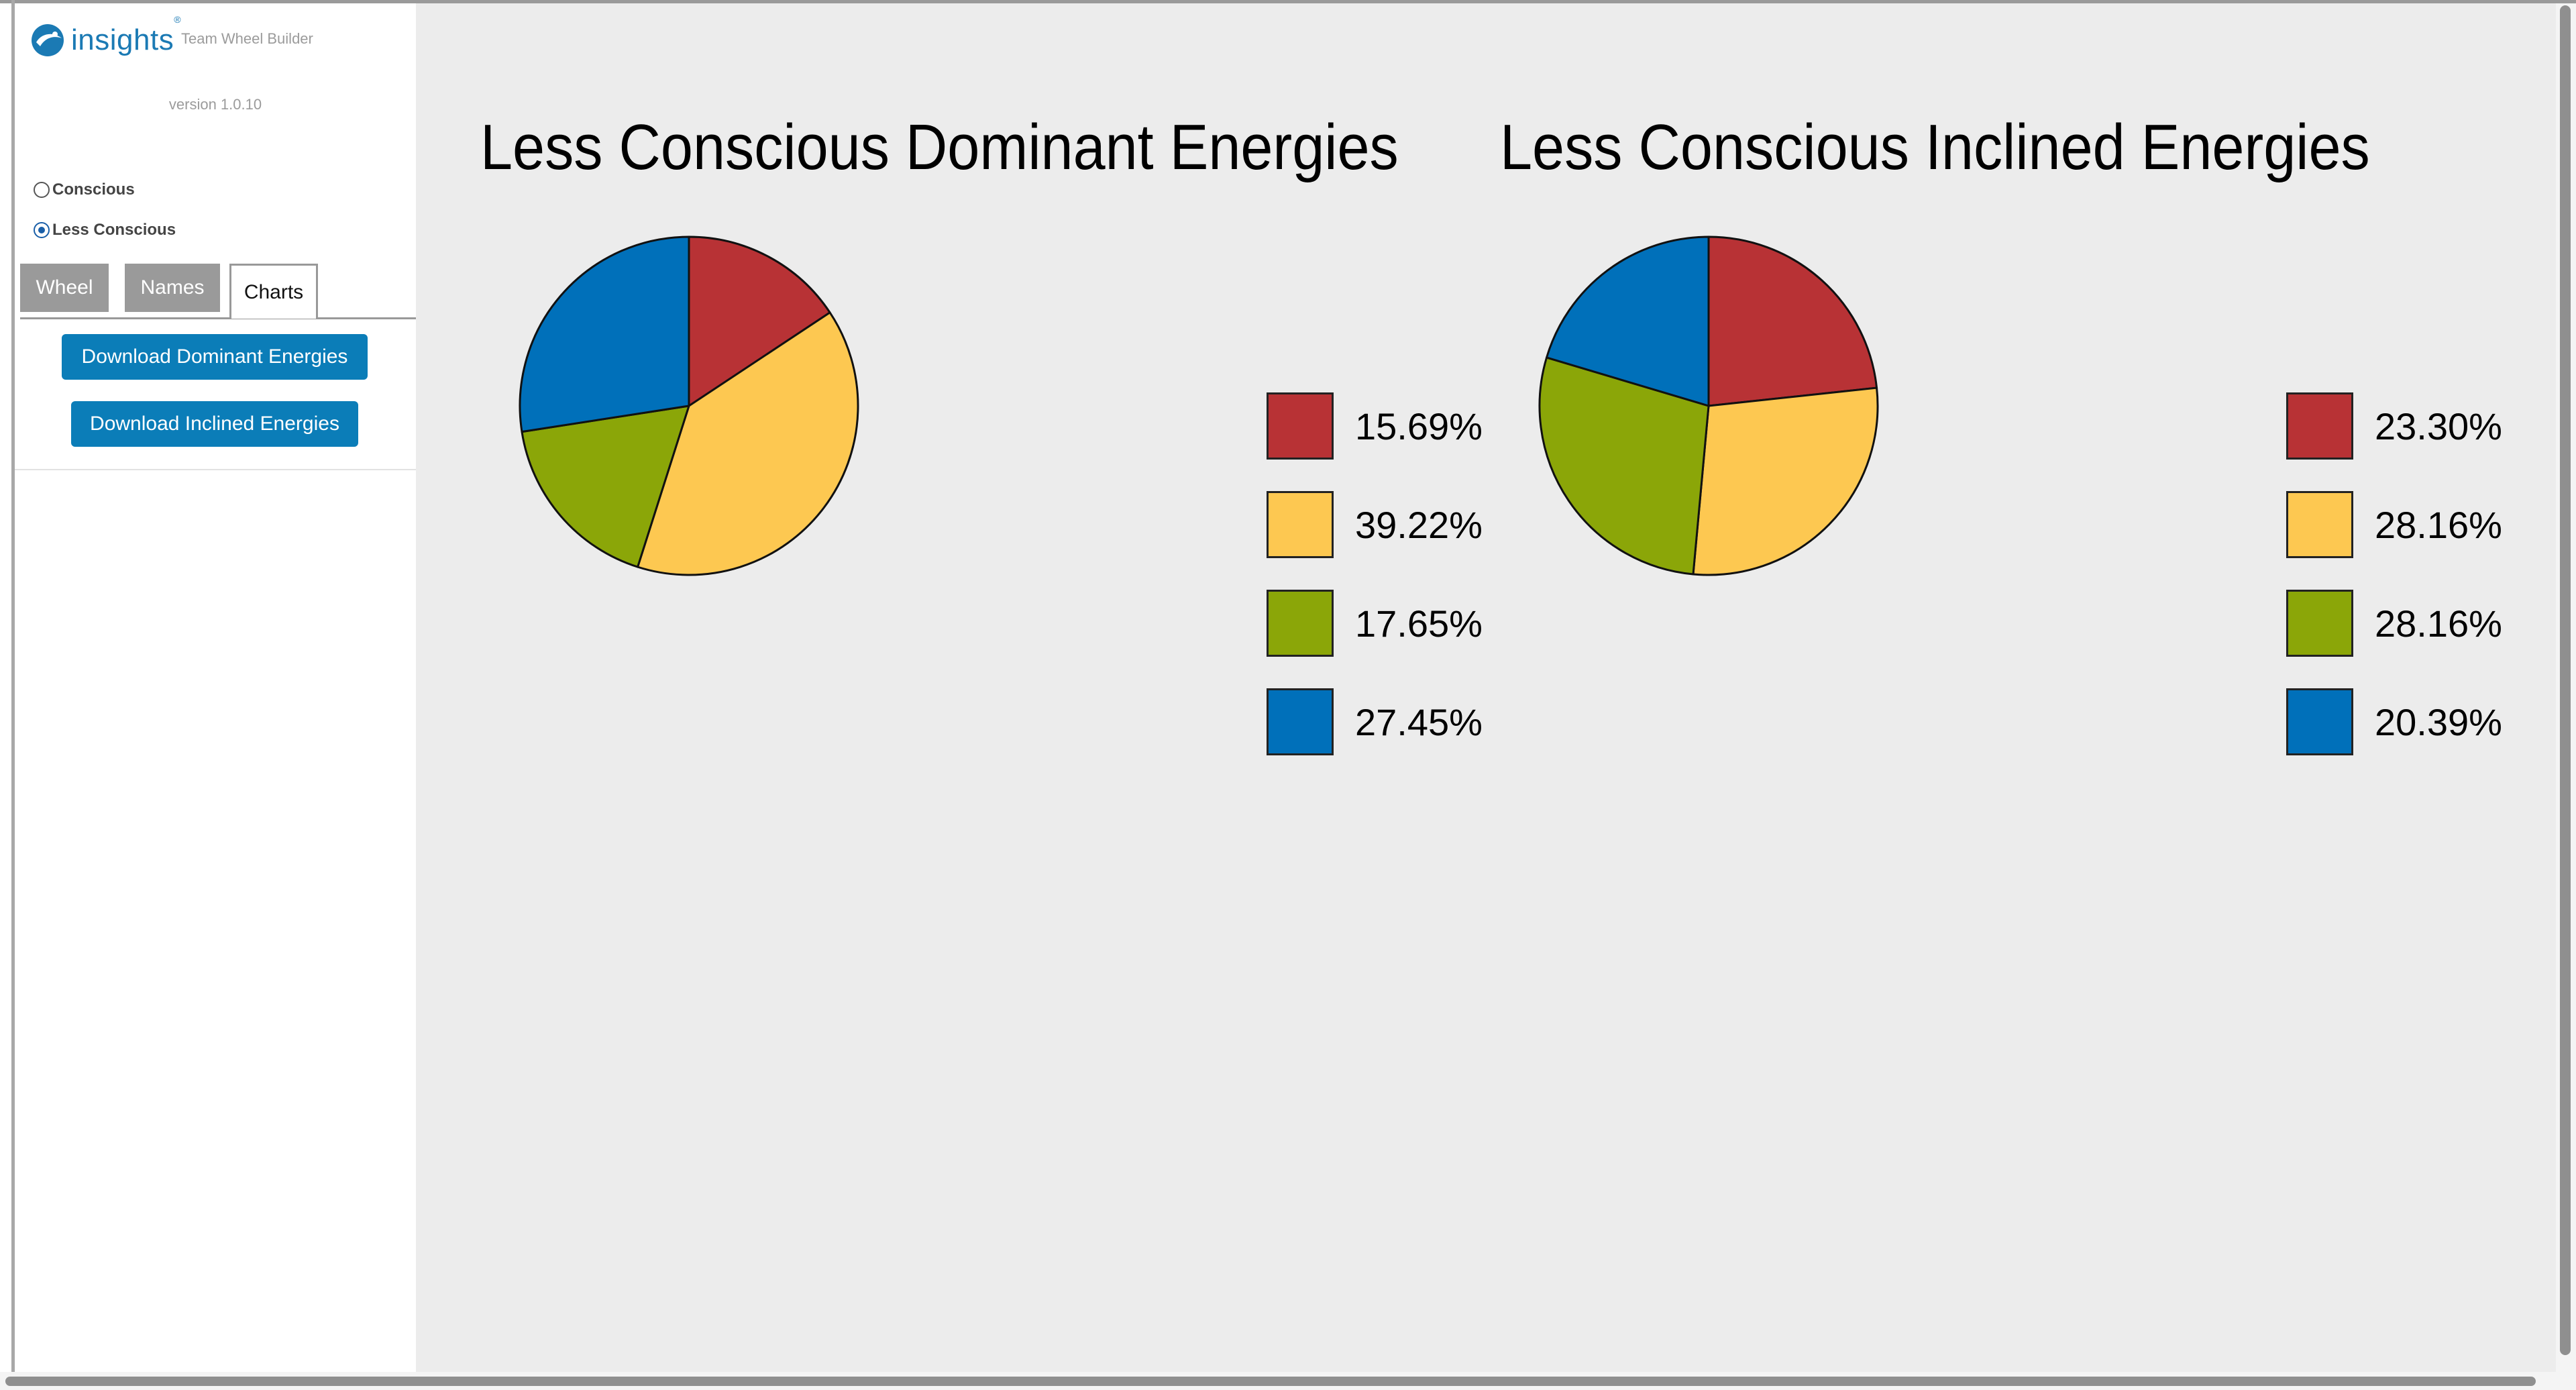  I want to click on window-border, so click(1288, 1).